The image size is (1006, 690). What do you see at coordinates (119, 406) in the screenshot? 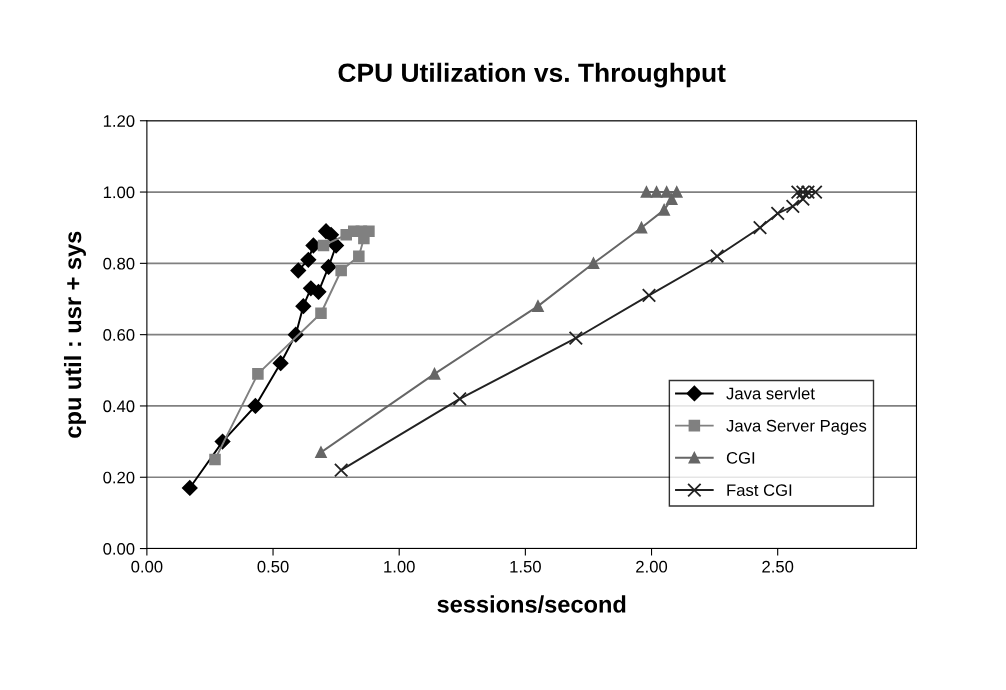
I see `y-tick-label: 0.40` at bounding box center [119, 406].